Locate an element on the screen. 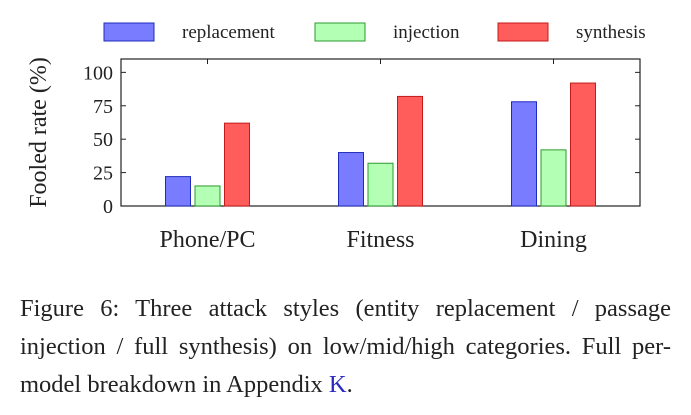 The image size is (691, 415). x-tick-label: Fitness is located at coordinates (380, 240).